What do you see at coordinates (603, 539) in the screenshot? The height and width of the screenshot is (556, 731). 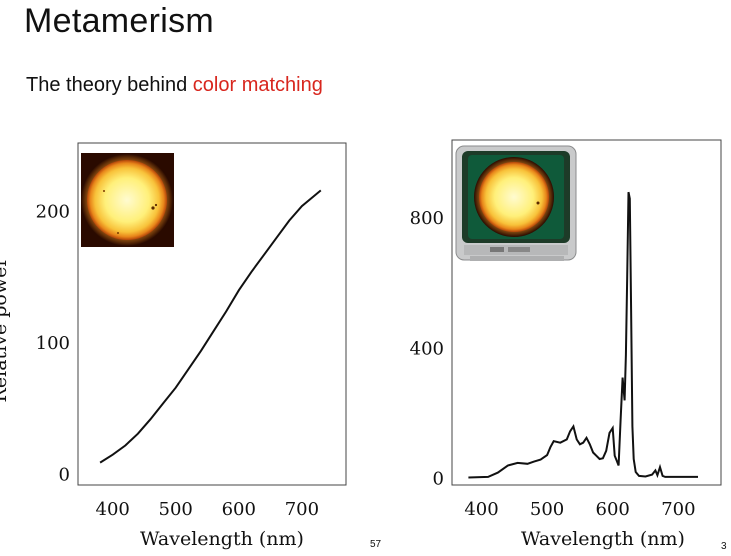 I see `chart-right-xlabel: Wavelength (nm)` at bounding box center [603, 539].